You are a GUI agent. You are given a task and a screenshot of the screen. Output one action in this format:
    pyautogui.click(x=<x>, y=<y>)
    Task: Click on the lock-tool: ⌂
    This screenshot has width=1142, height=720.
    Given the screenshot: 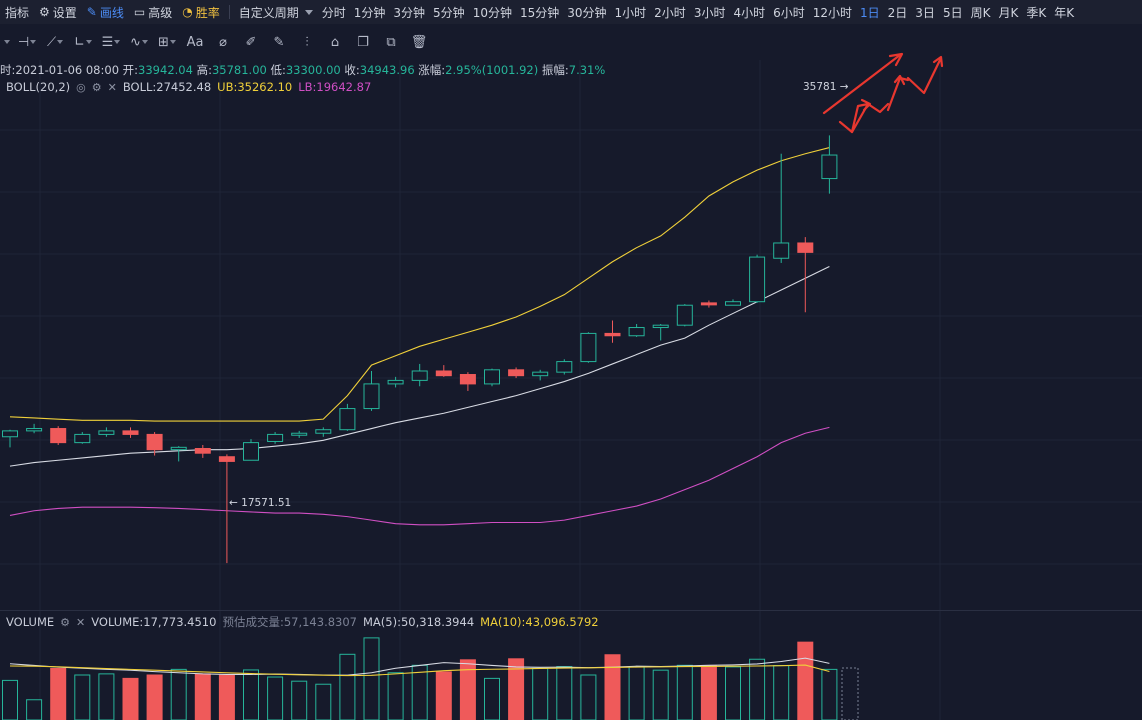 What is the action you would take?
    pyautogui.click(x=335, y=42)
    